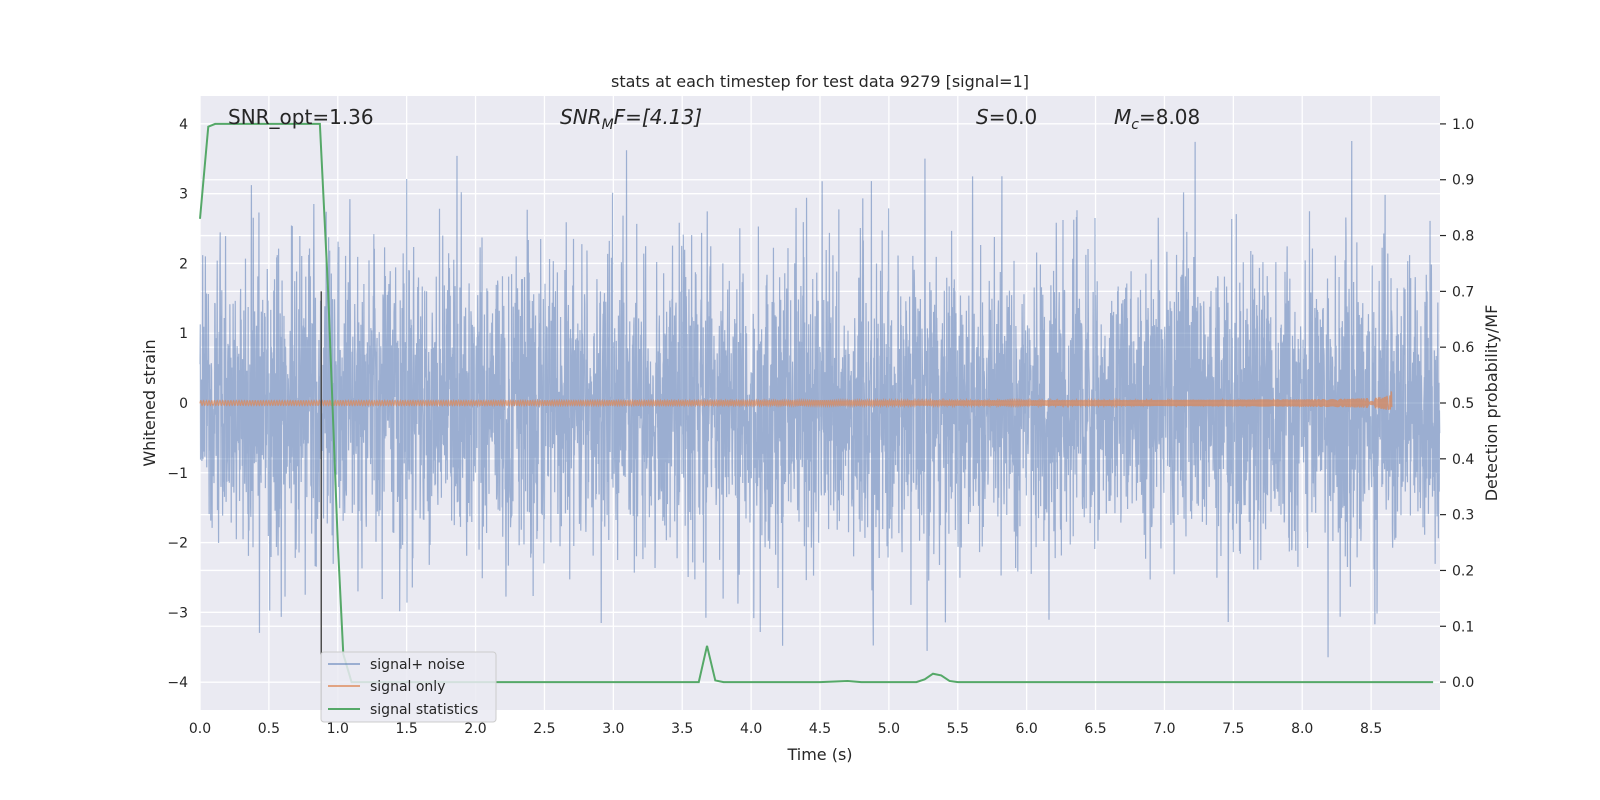 The width and height of the screenshot is (1600, 800). Describe the element at coordinates (1157, 119) in the screenshot. I see `annotation-mc: Mc=8.08` at that location.